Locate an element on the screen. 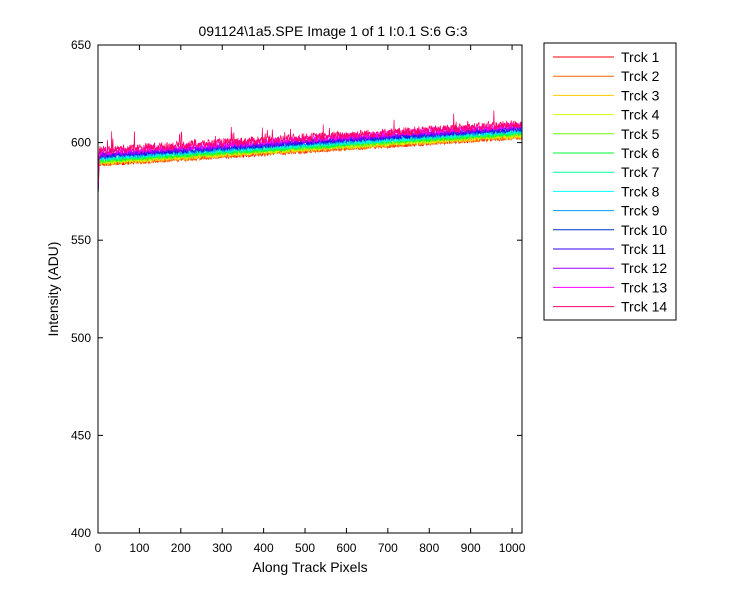 The width and height of the screenshot is (750, 600). x-tick-label: 800 is located at coordinates (429, 548).